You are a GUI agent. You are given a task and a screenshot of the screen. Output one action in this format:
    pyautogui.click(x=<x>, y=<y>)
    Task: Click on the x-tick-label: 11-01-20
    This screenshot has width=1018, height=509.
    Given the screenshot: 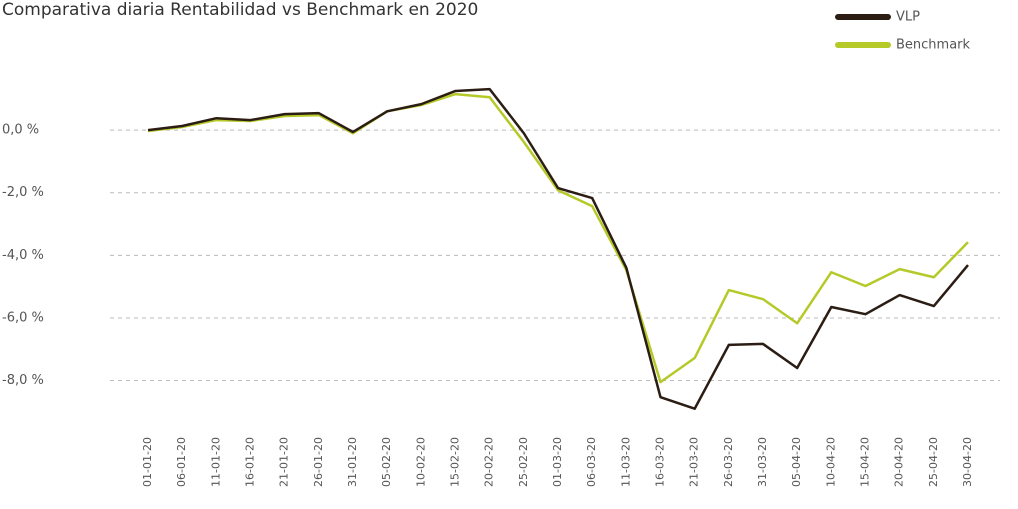 What is the action you would take?
    pyautogui.click(x=215, y=462)
    